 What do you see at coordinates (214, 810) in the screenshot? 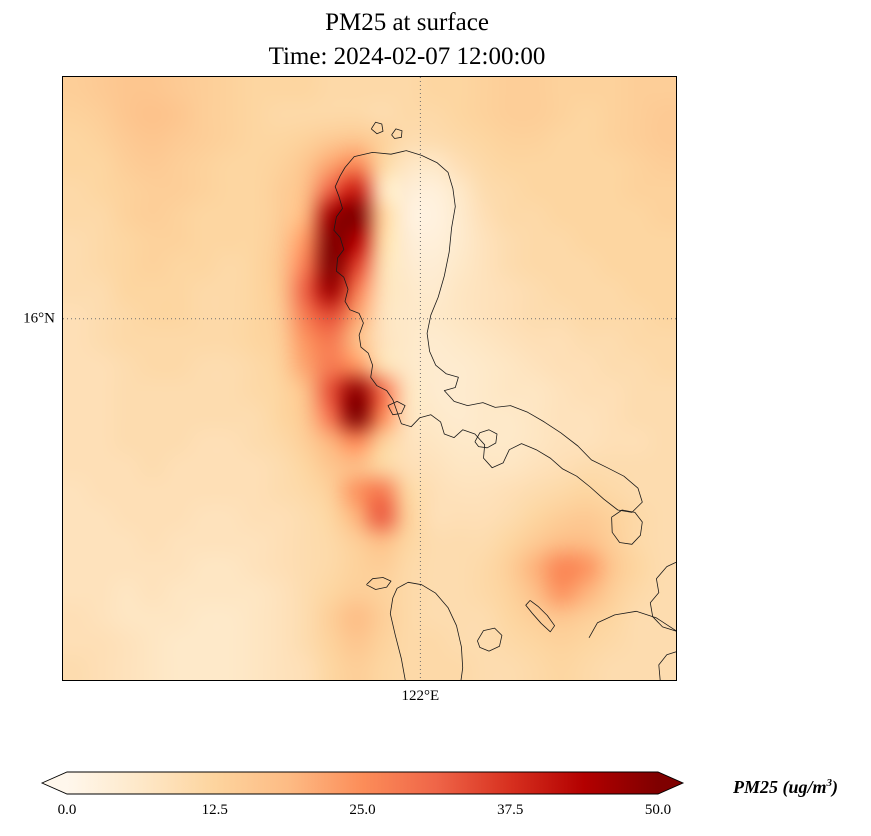
I see `colorbar-tick-label: 12.5` at bounding box center [214, 810].